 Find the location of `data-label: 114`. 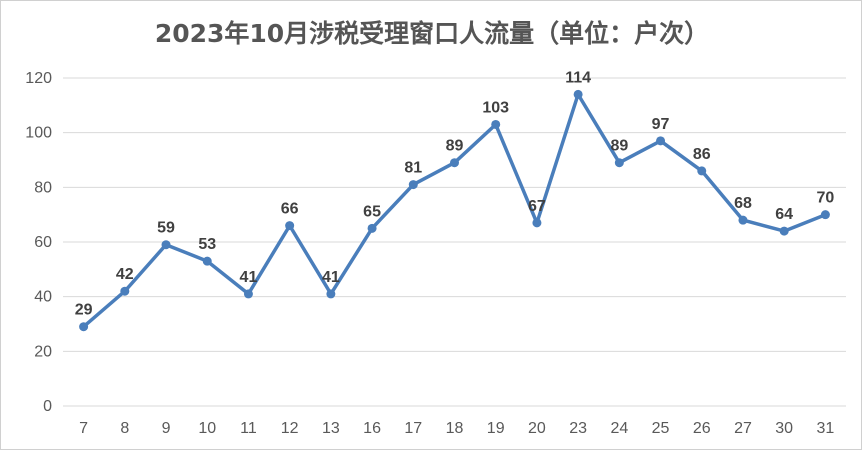

data-label: 114 is located at coordinates (578, 77).